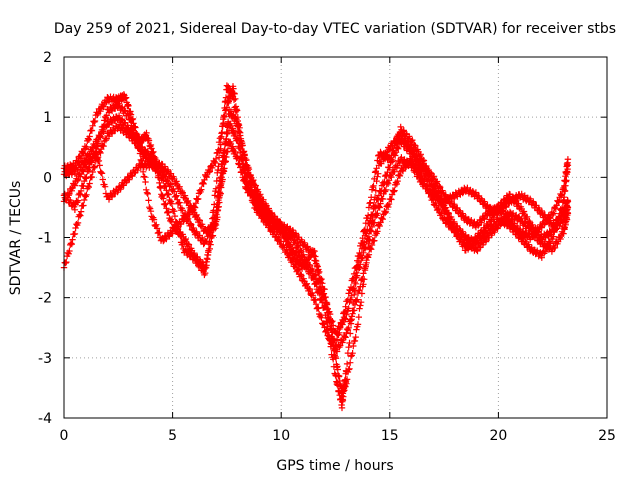 The height and width of the screenshot is (480, 640). Describe the element at coordinates (47, 178) in the screenshot. I see `y-tick-label: 0` at that location.